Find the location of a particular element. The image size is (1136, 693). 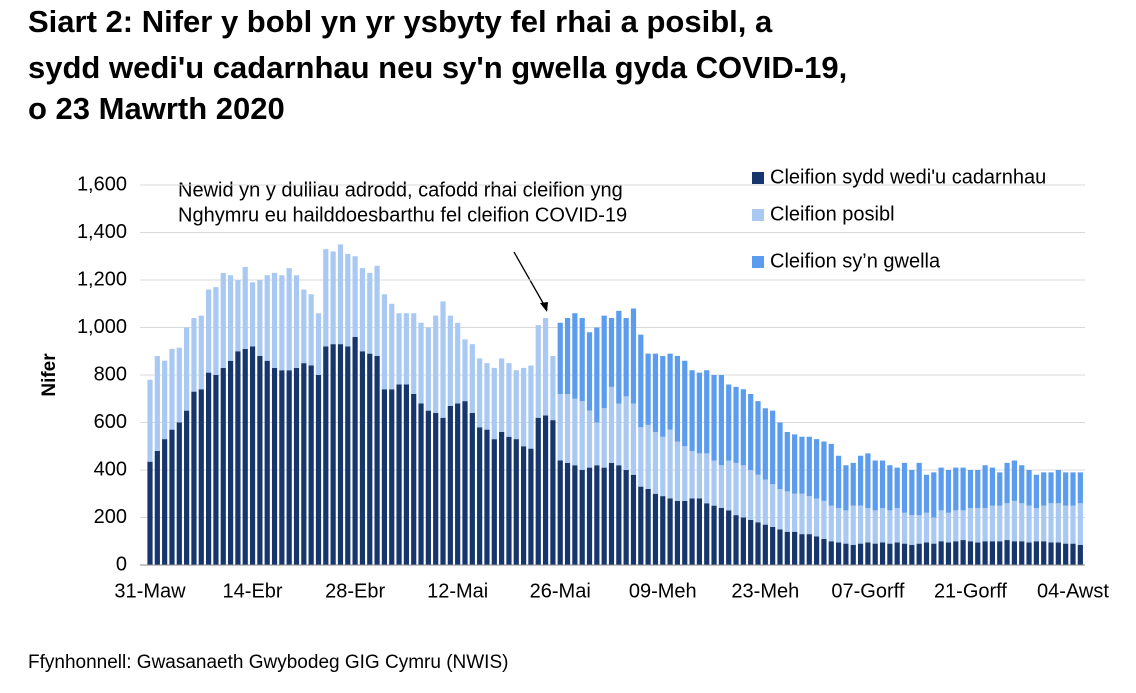

x-tick-label: 04-Awst is located at coordinates (1073, 591).